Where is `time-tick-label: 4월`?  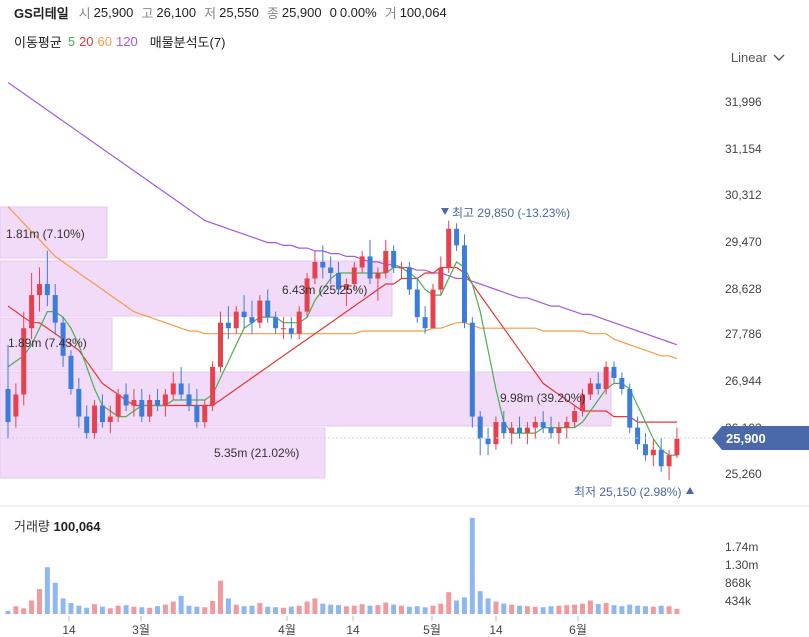
time-tick-label: 4월 is located at coordinates (287, 630).